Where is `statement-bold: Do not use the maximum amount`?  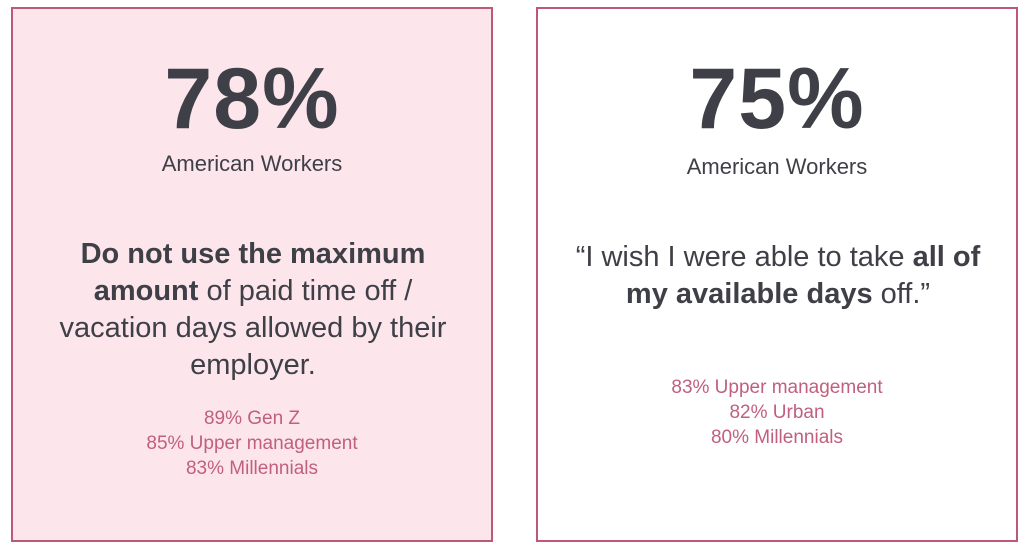 statement-bold: Do not use the maximum amount is located at coordinates (253, 272).